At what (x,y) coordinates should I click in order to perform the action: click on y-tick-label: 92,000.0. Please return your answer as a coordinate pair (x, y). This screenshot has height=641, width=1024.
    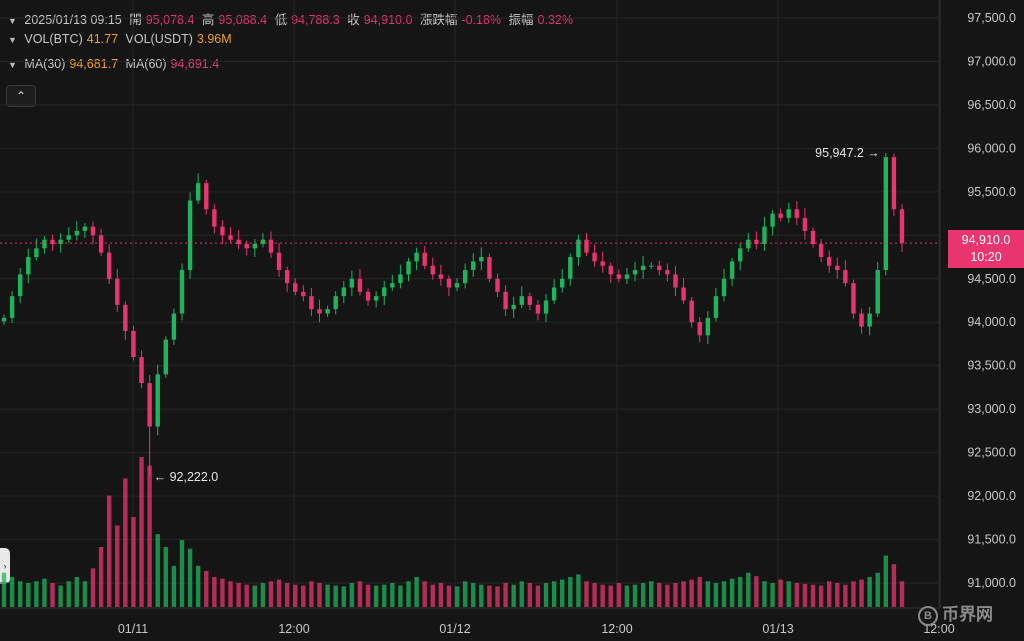
    Looking at the image, I should click on (991, 496).